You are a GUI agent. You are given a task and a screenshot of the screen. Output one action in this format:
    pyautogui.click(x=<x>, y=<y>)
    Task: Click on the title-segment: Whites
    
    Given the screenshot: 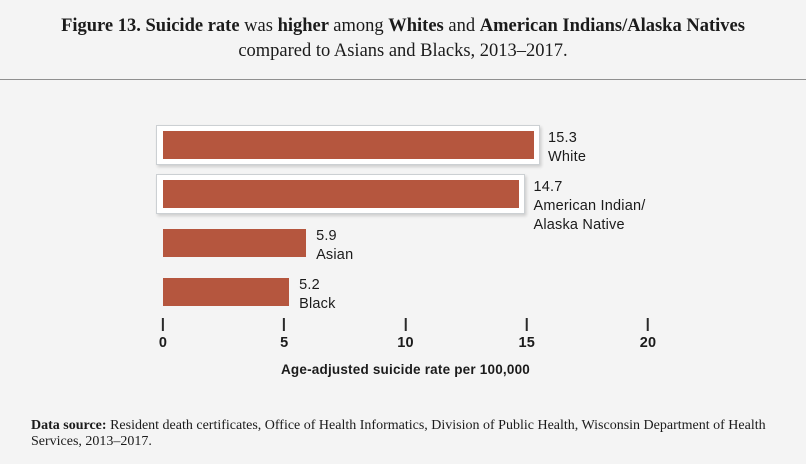 What is the action you would take?
    pyautogui.click(x=418, y=26)
    